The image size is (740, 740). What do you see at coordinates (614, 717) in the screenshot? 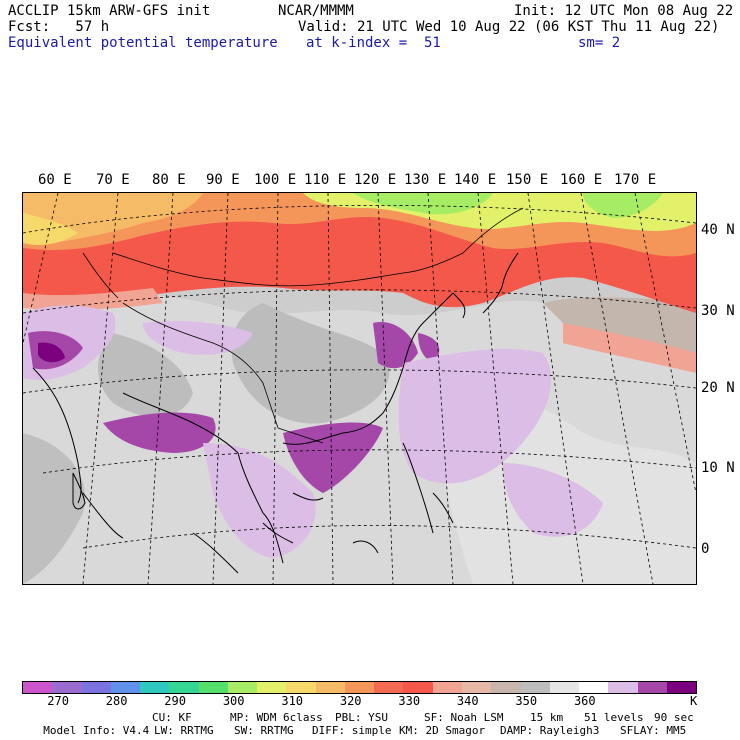
I see `vertical-levels: 51 levels` at bounding box center [614, 717].